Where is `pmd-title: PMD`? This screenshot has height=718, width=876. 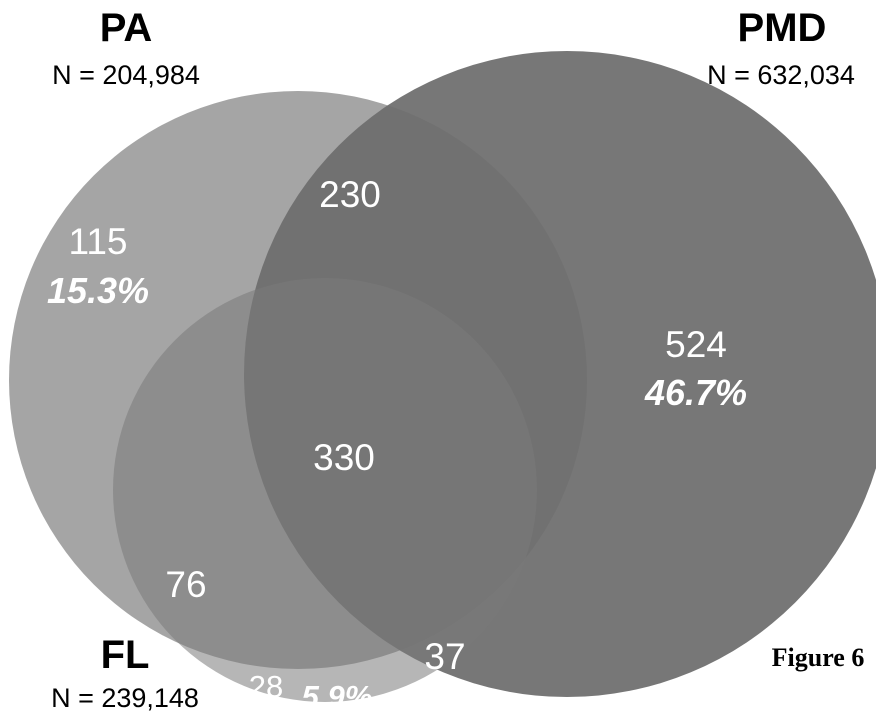 pmd-title: PMD is located at coordinates (782, 28).